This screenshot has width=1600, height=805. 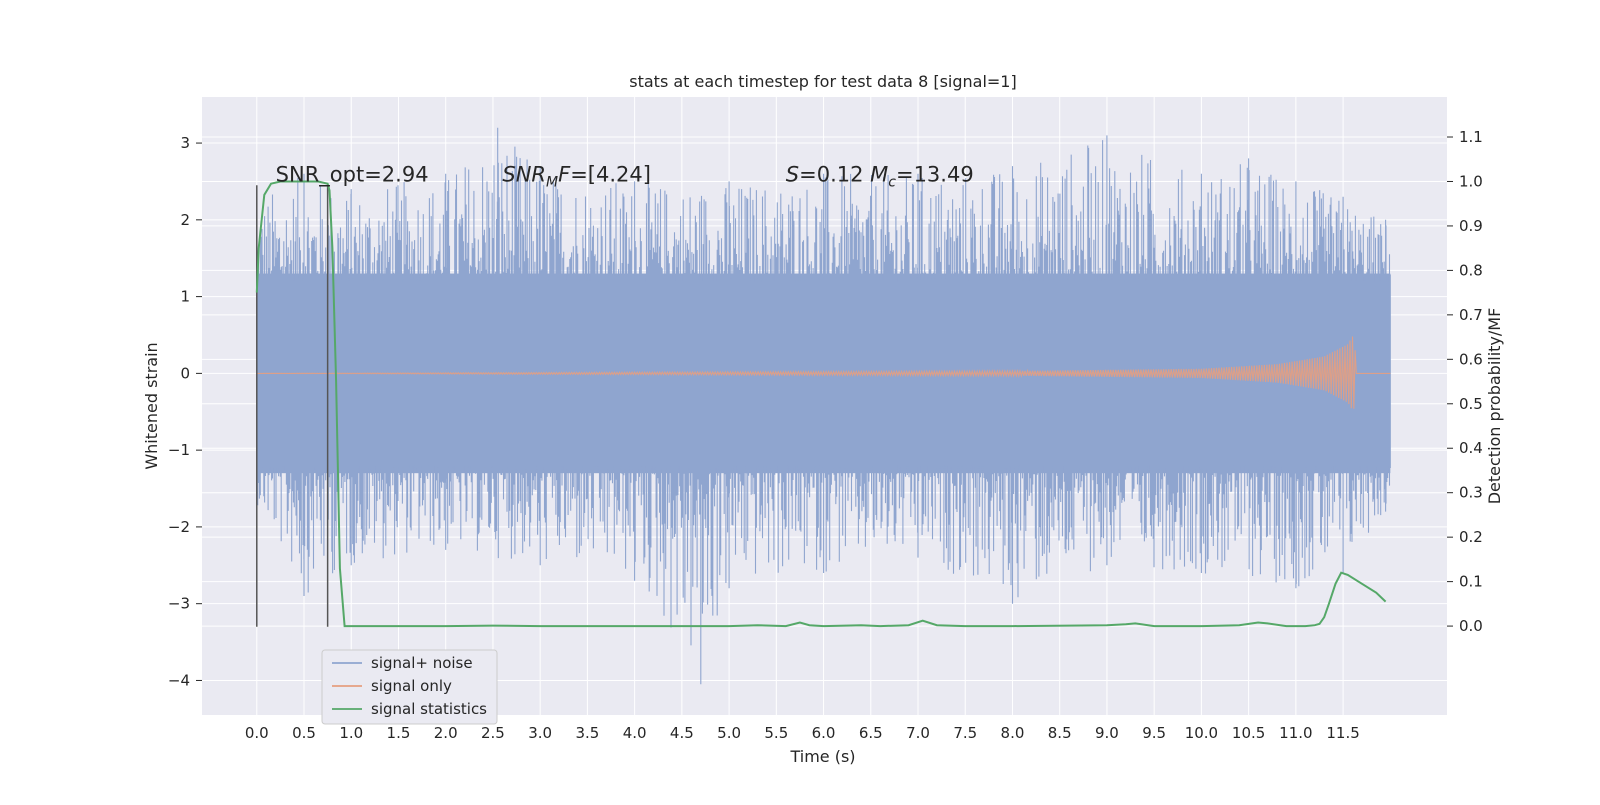 What do you see at coordinates (1471, 404) in the screenshot?
I see `y-tick-label-right: 0.5` at bounding box center [1471, 404].